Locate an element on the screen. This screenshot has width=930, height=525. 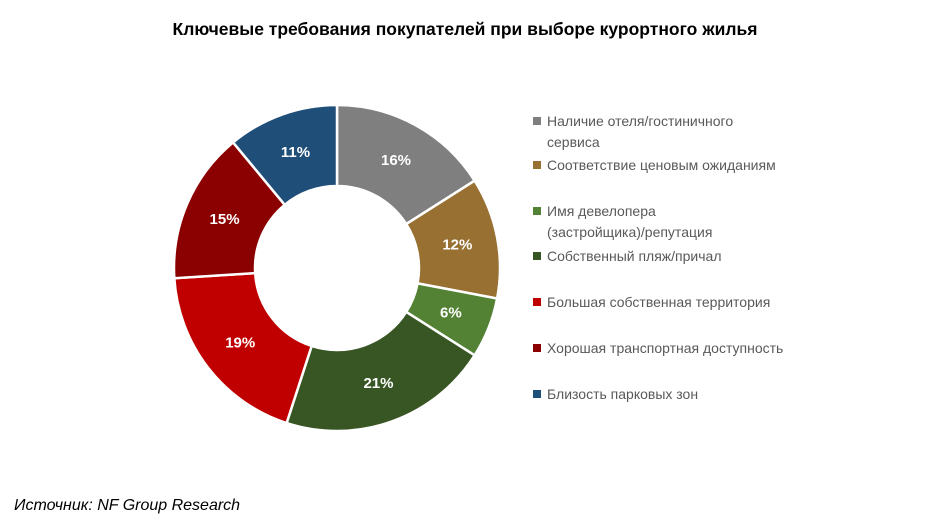
legend-item-price-expectations: Соответствие ценовым ожиданиям is located at coordinates (683, 165).